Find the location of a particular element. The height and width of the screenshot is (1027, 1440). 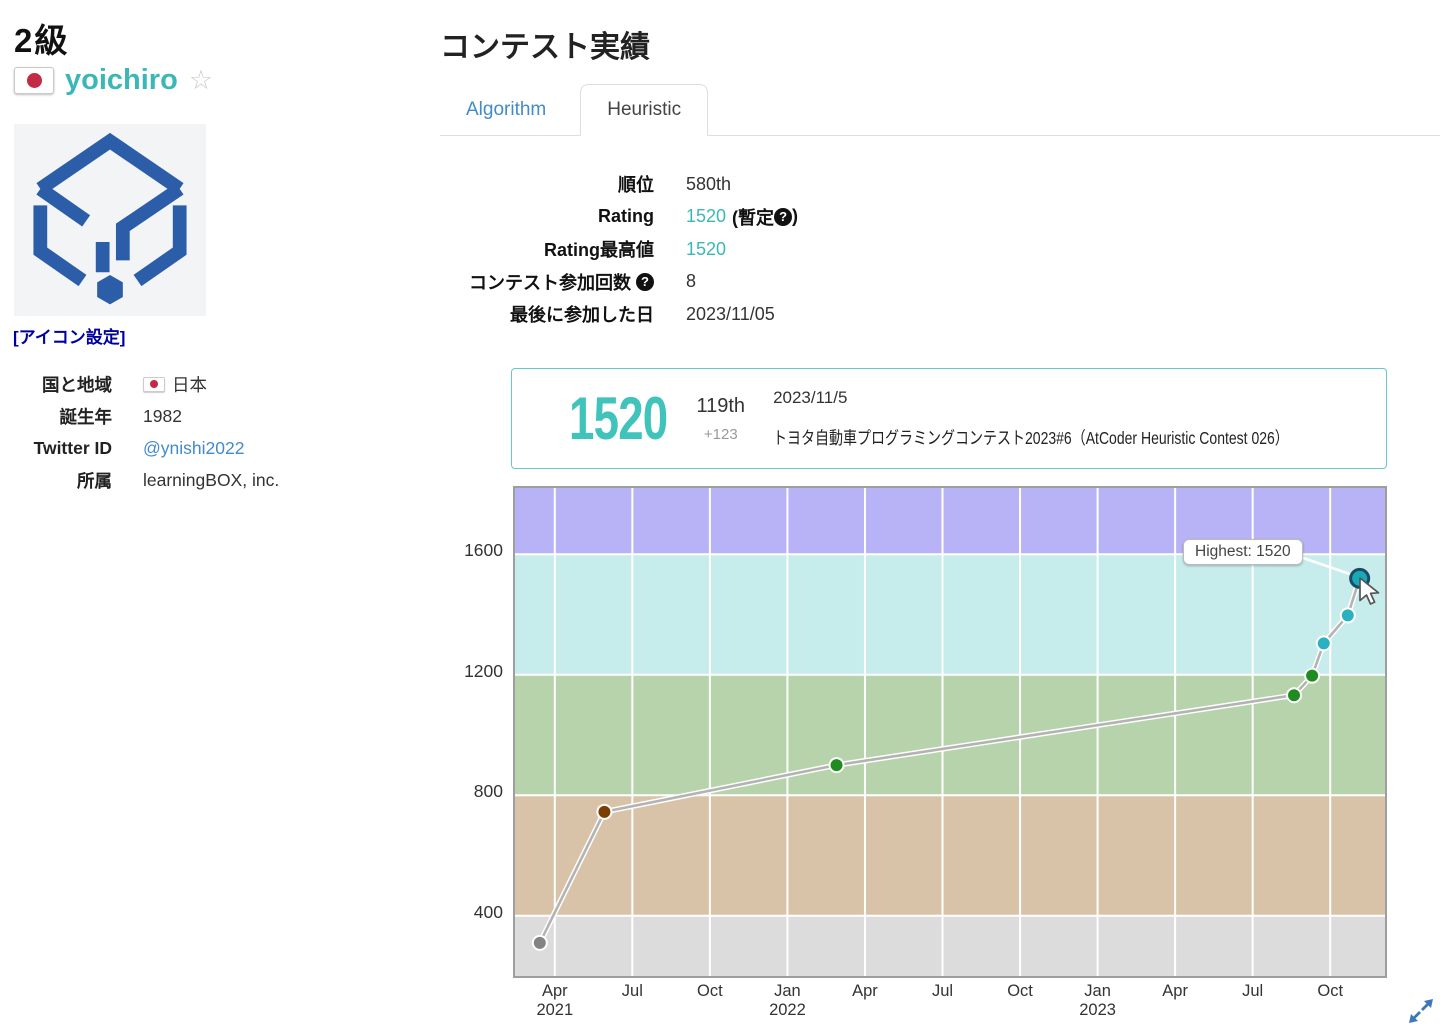

profile-row-affiliation: 所属 learningBOX, inc. is located at coordinates (139, 480).